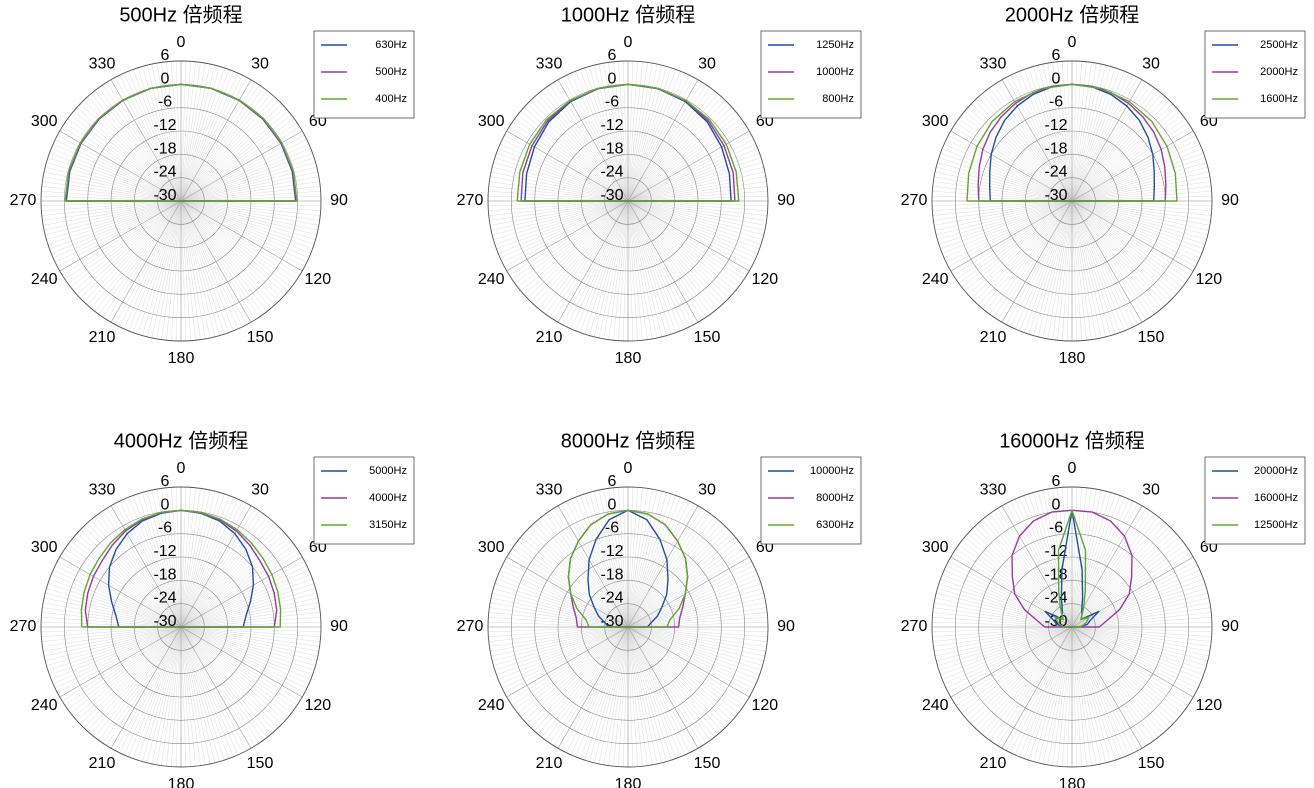 The height and width of the screenshot is (788, 1314). I want to click on chart-title: 1000Hz 倍频程, so click(628, 14).